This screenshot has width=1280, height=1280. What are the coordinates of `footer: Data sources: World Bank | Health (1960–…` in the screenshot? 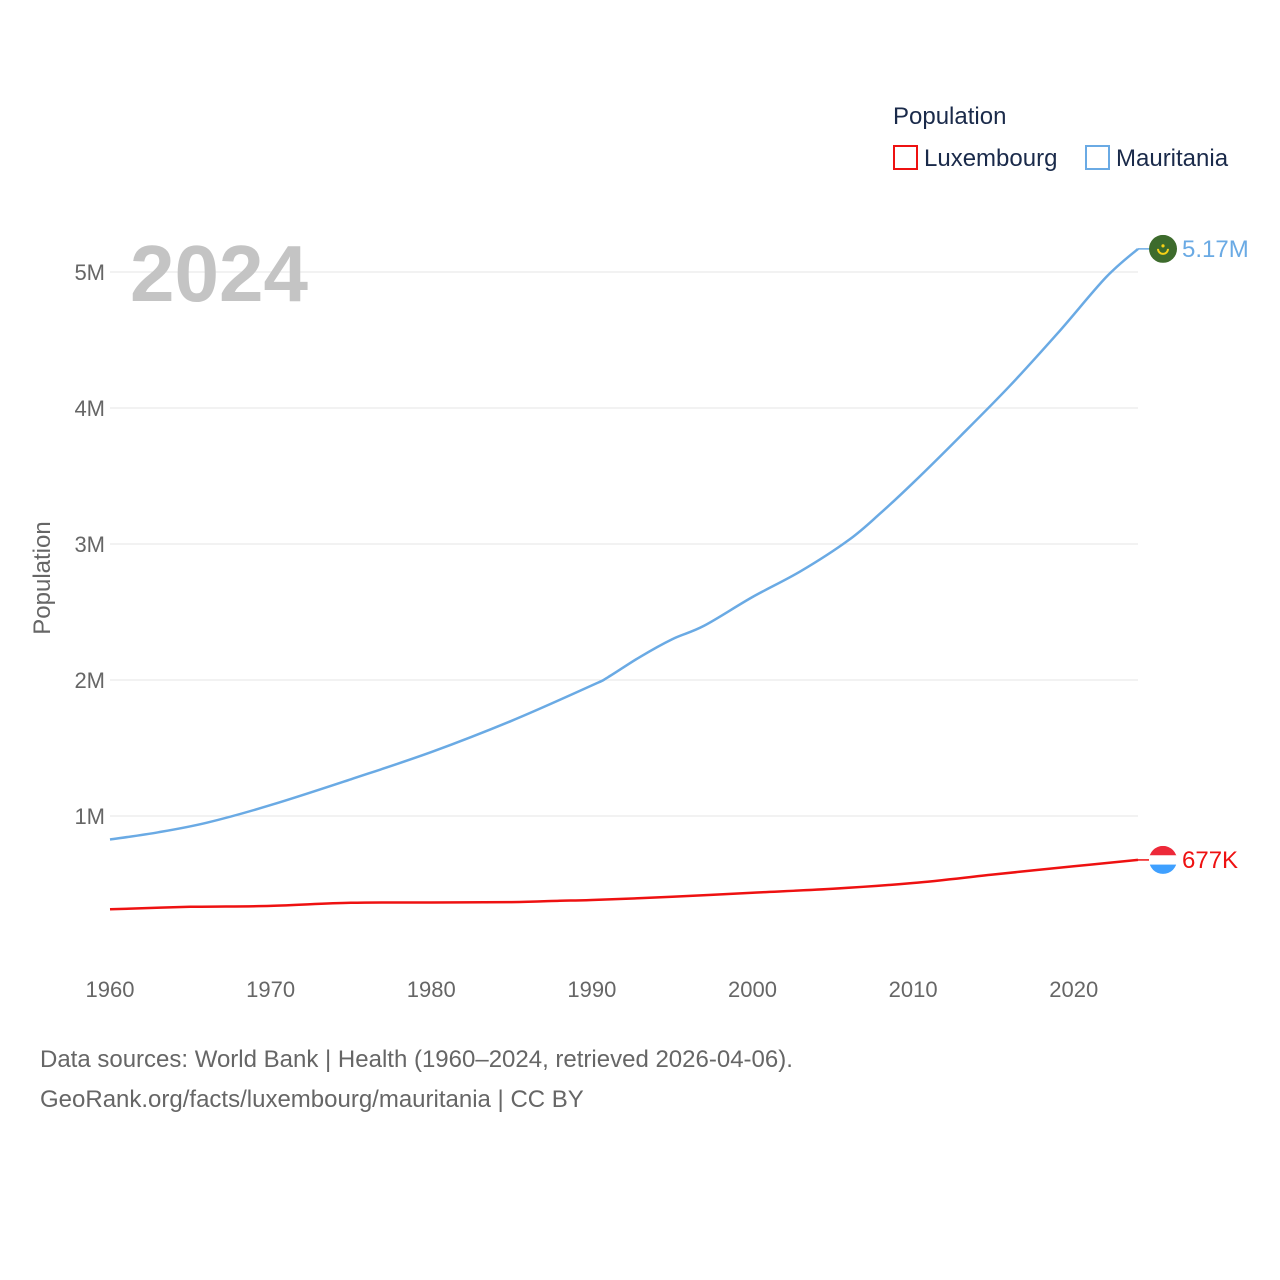 It's located at (416, 1080).